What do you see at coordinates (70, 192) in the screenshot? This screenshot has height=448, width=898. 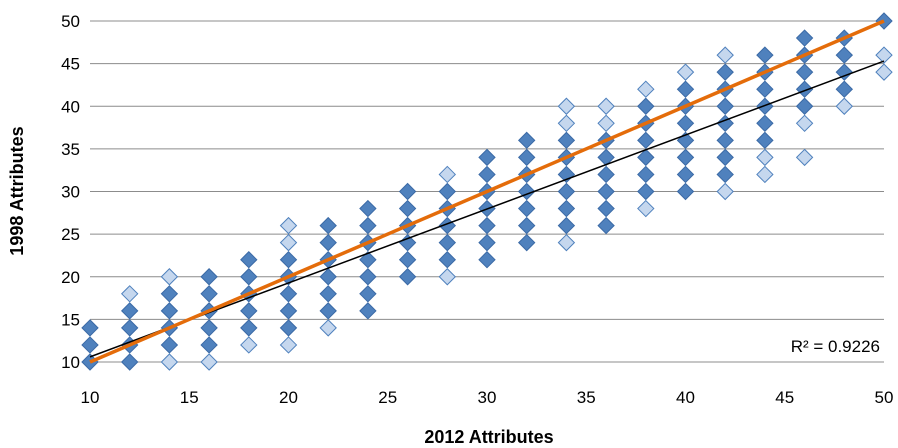 I see `y-tick-label: 30` at bounding box center [70, 192].